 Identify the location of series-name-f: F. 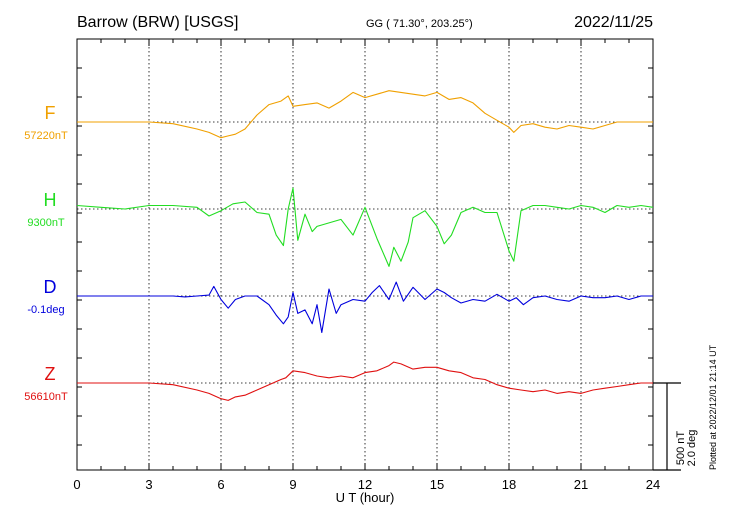
(50, 113).